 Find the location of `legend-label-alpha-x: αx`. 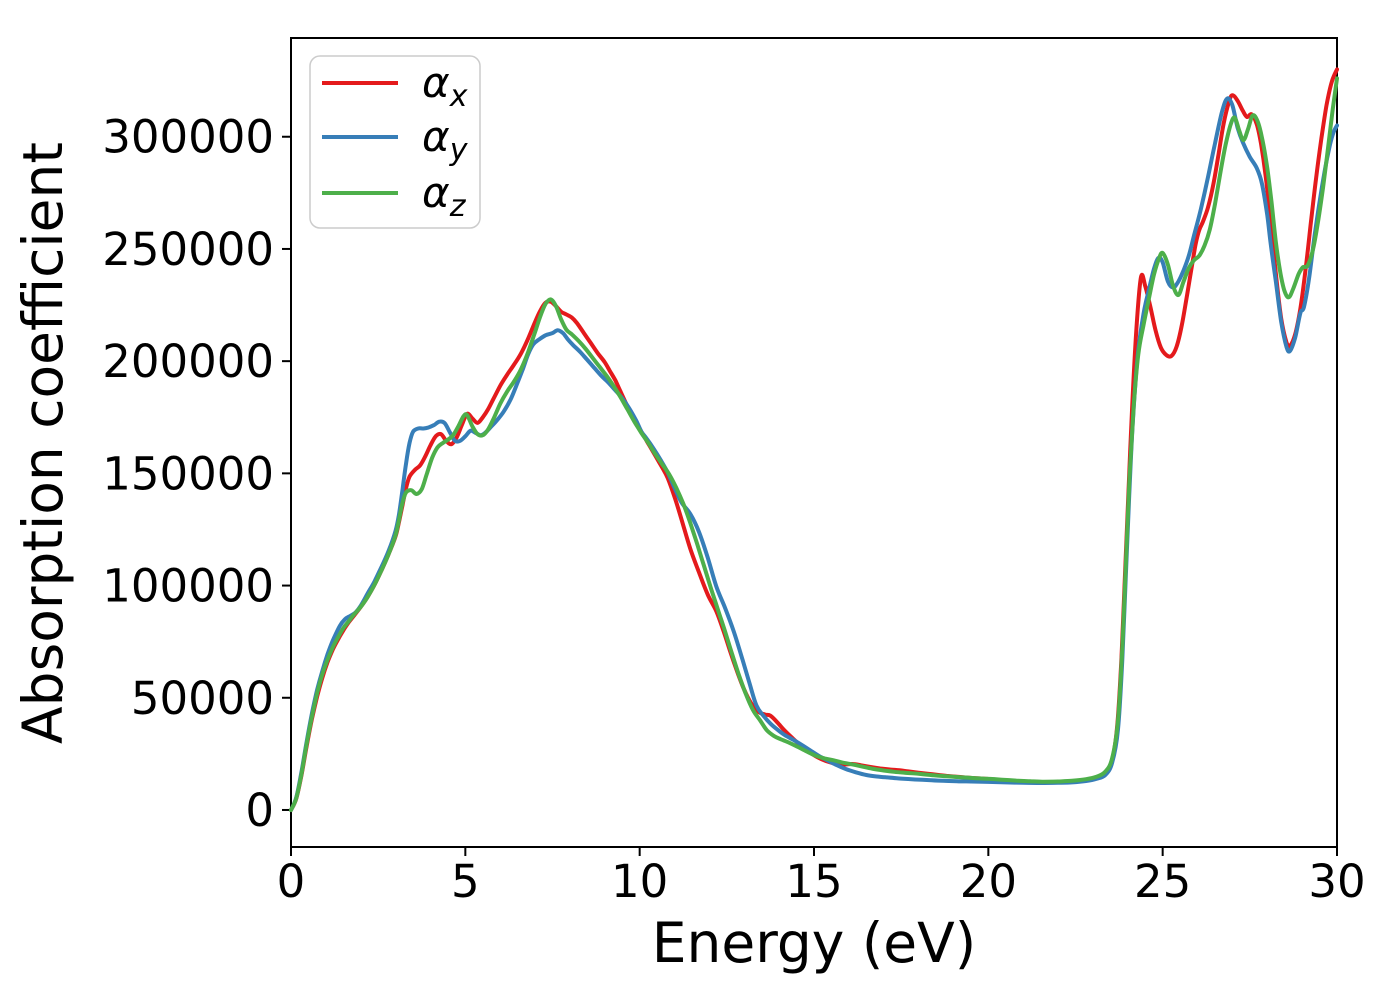

legend-label-alpha-x: αx is located at coordinates (445, 86).